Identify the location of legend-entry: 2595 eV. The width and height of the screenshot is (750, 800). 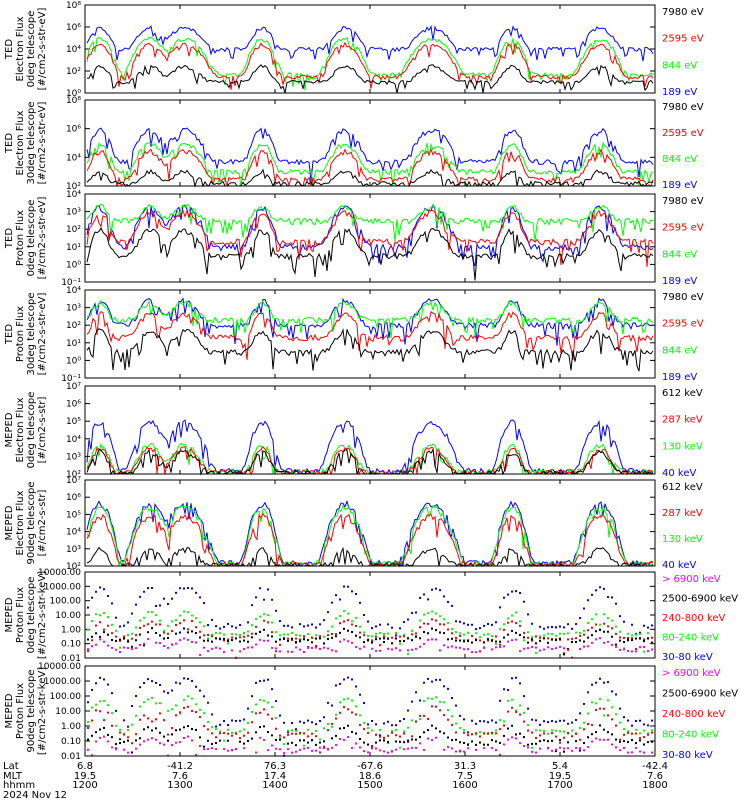
(683, 228).